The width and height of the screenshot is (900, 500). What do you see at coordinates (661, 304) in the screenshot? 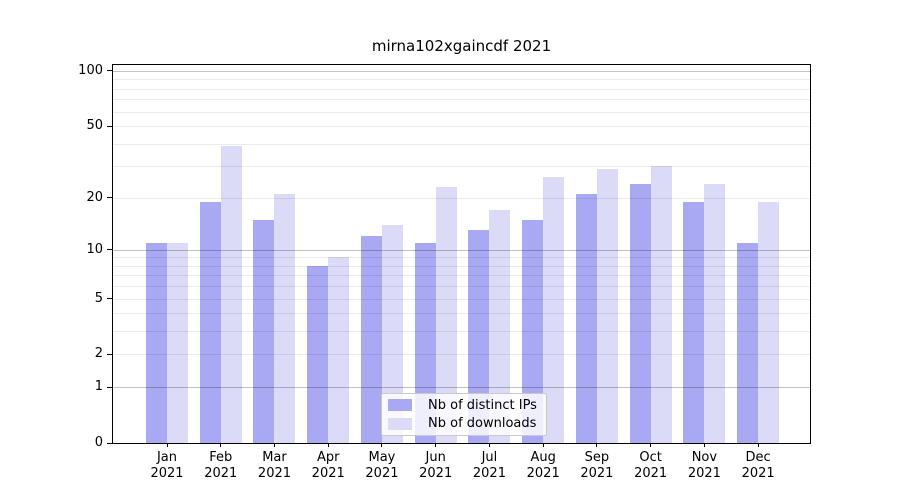
I see `bar-oct-downloads` at bounding box center [661, 304].